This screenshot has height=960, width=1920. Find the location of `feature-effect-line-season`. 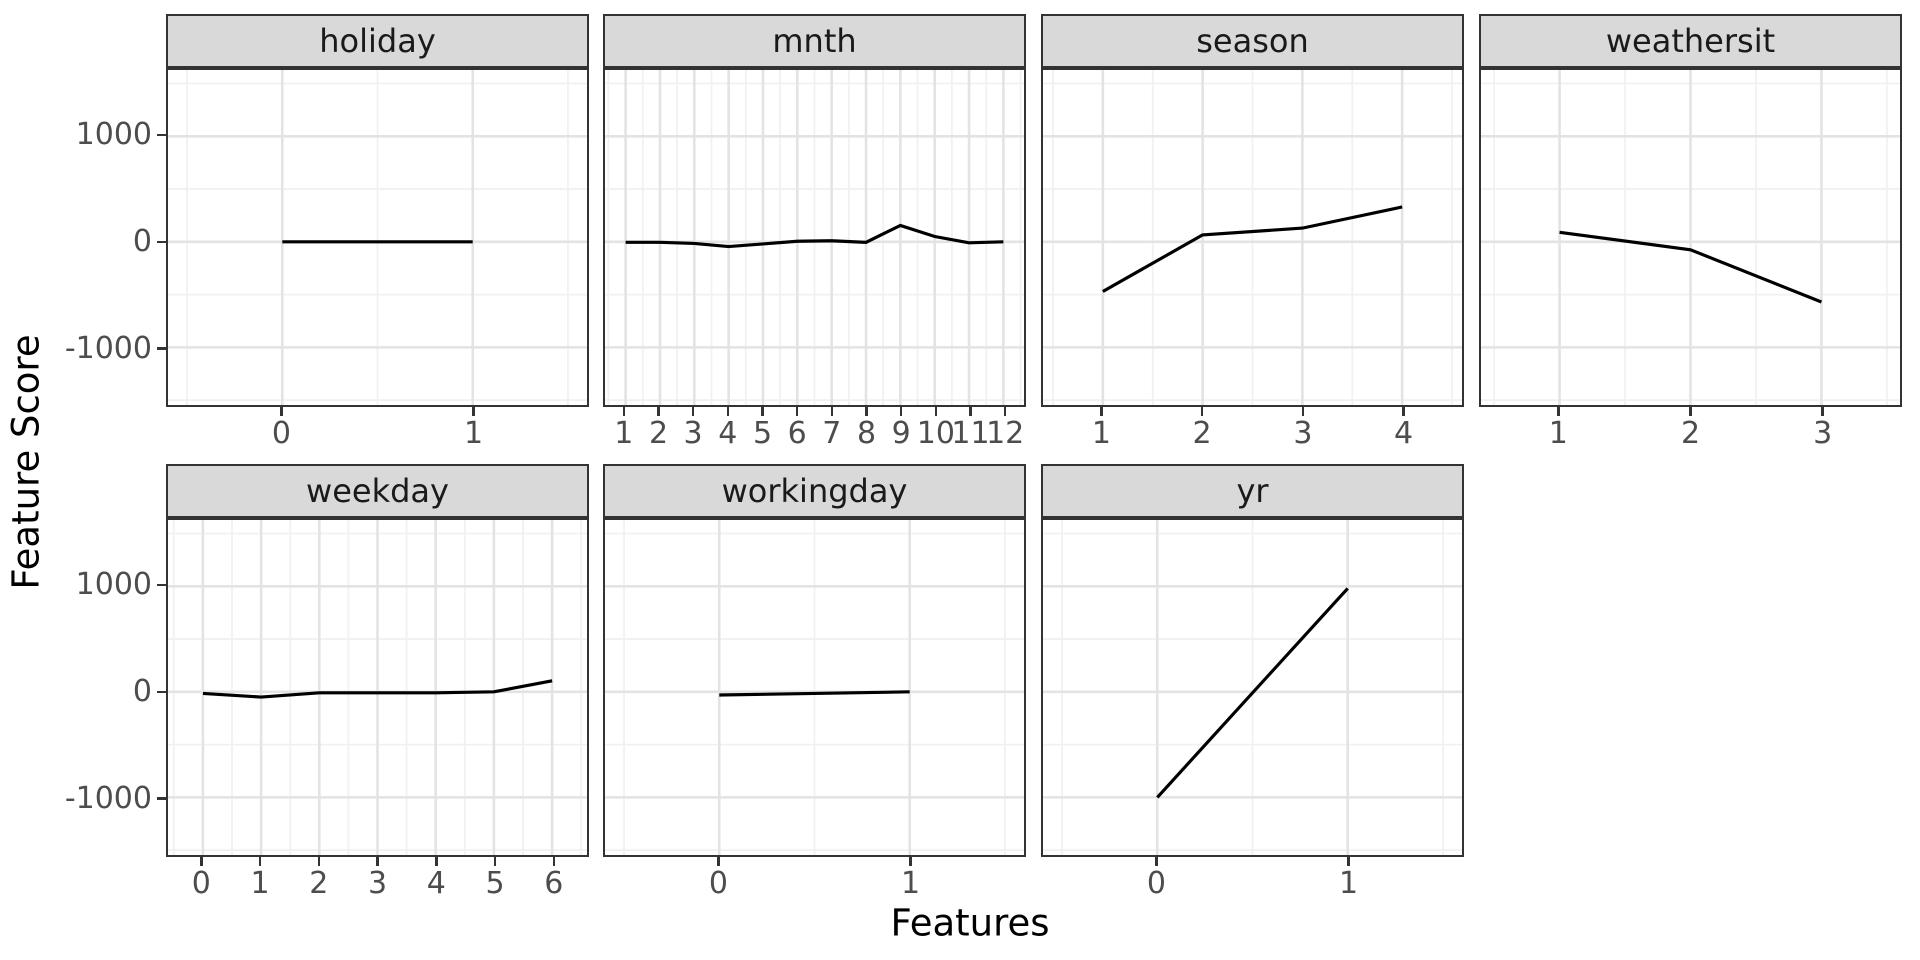

feature-effect-line-season is located at coordinates (1252, 249).